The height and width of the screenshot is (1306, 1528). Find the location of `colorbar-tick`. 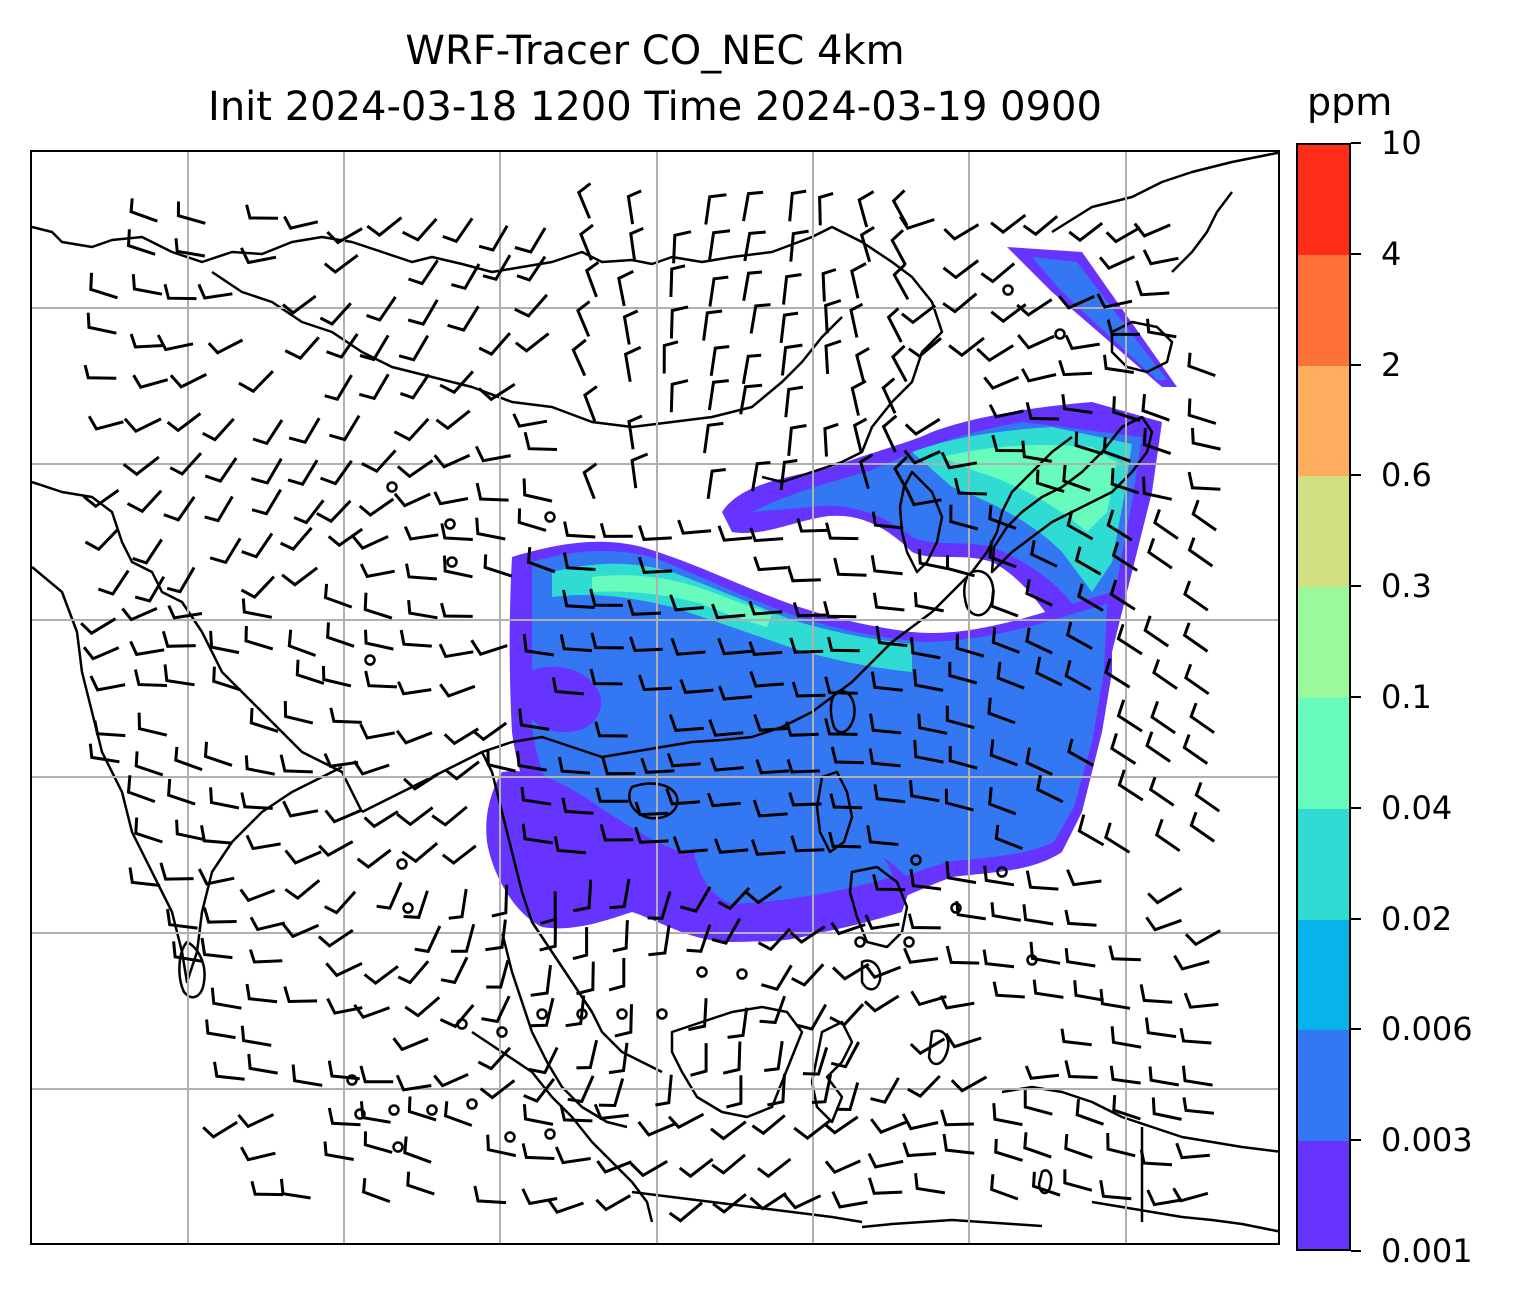

colorbar-tick is located at coordinates (1356, 1029).